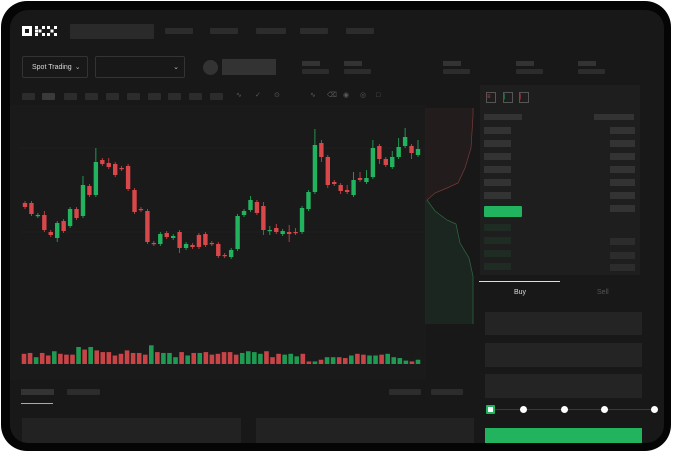 Image resolution: width=673 pixels, height=453 pixels. What do you see at coordinates (503, 117) in the screenshot?
I see `column-header-price` at bounding box center [503, 117].